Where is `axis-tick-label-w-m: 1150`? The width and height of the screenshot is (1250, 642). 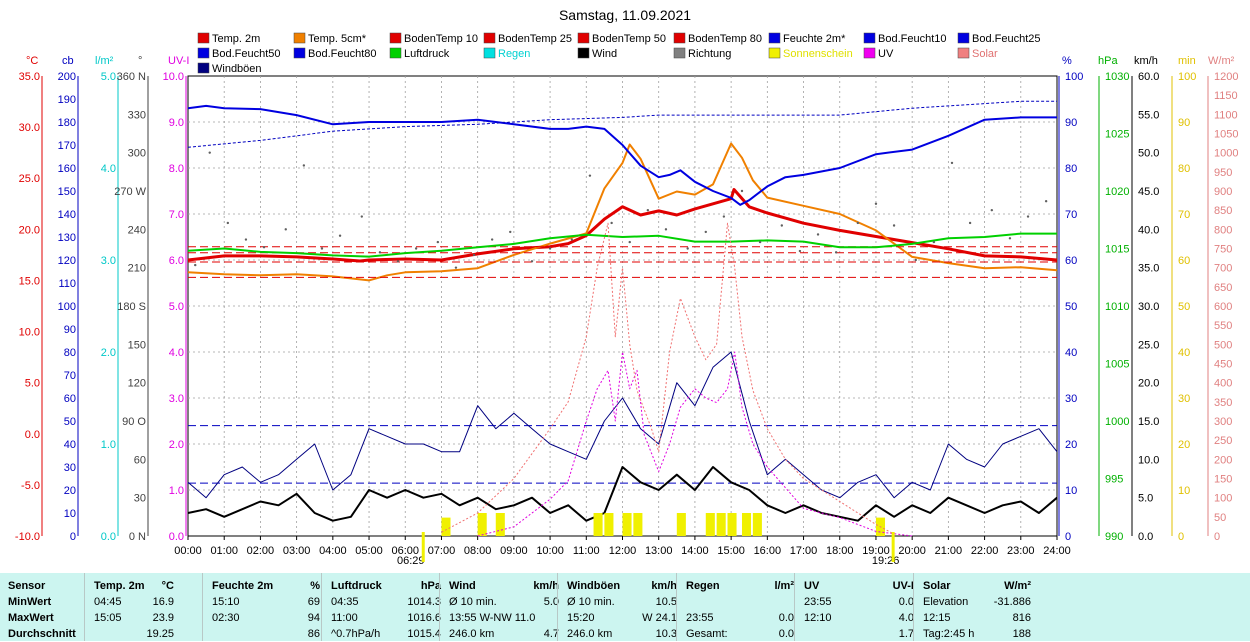
axis-tick-label-w-m: 1150 is located at coordinates (1226, 96).